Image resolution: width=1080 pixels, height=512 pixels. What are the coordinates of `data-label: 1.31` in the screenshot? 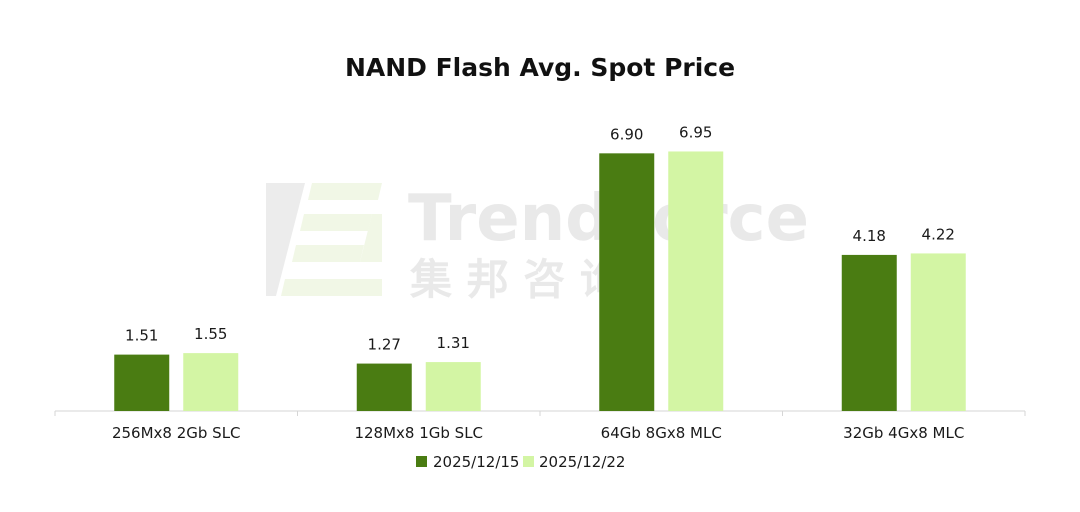 It's located at (453, 343).